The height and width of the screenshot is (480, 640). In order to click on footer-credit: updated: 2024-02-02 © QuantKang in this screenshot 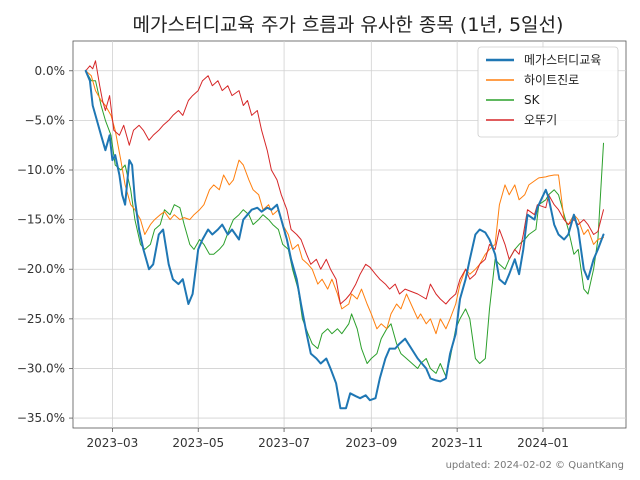, I will do `click(535, 465)`.